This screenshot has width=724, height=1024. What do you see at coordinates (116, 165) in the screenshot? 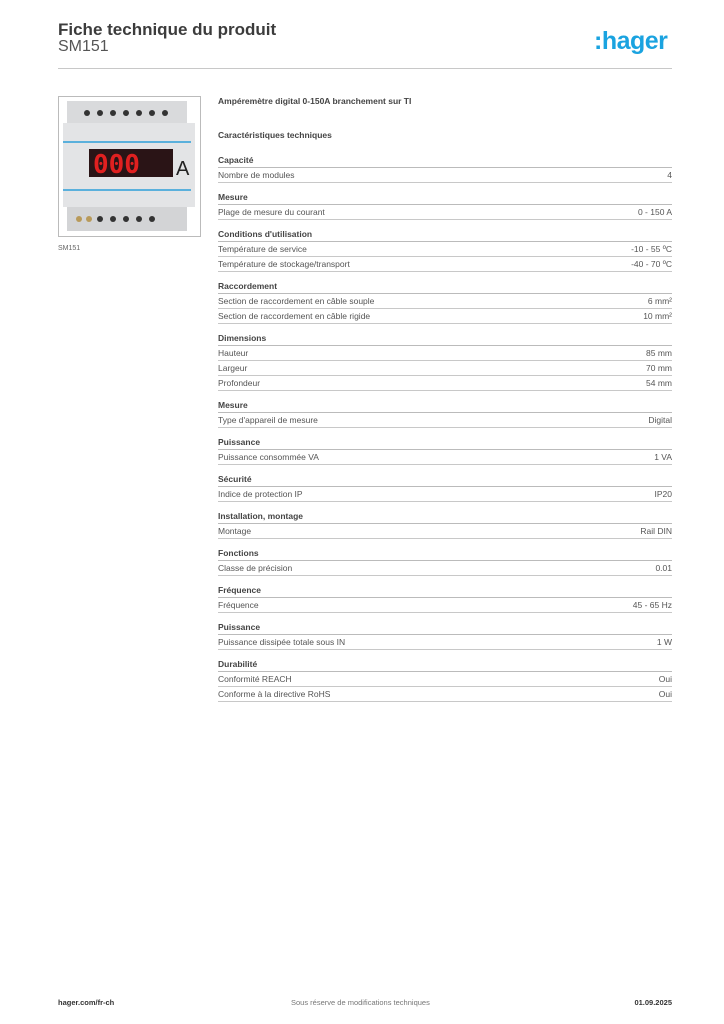
I see `display-digits: 000` at bounding box center [116, 165].